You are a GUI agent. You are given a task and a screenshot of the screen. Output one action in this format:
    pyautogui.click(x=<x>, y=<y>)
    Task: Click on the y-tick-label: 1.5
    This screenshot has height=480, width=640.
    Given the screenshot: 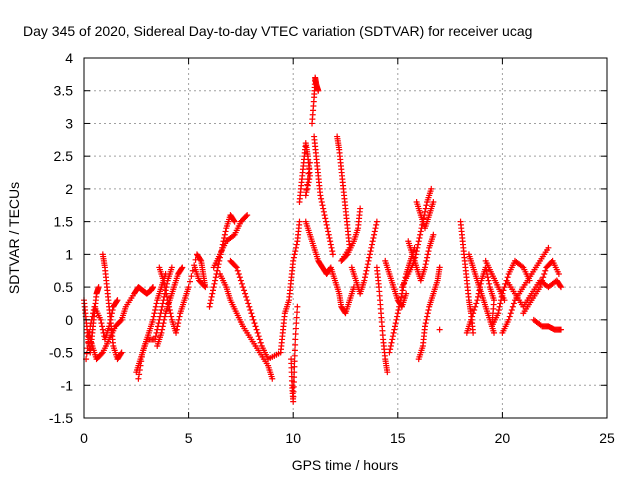 What is the action you would take?
    pyautogui.click(x=64, y=222)
    